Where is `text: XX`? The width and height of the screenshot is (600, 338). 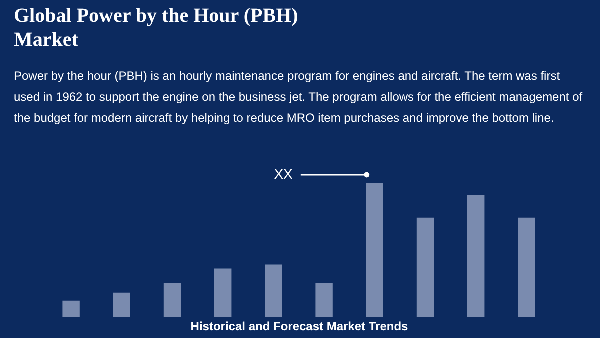
text: XX is located at coordinates (284, 174).